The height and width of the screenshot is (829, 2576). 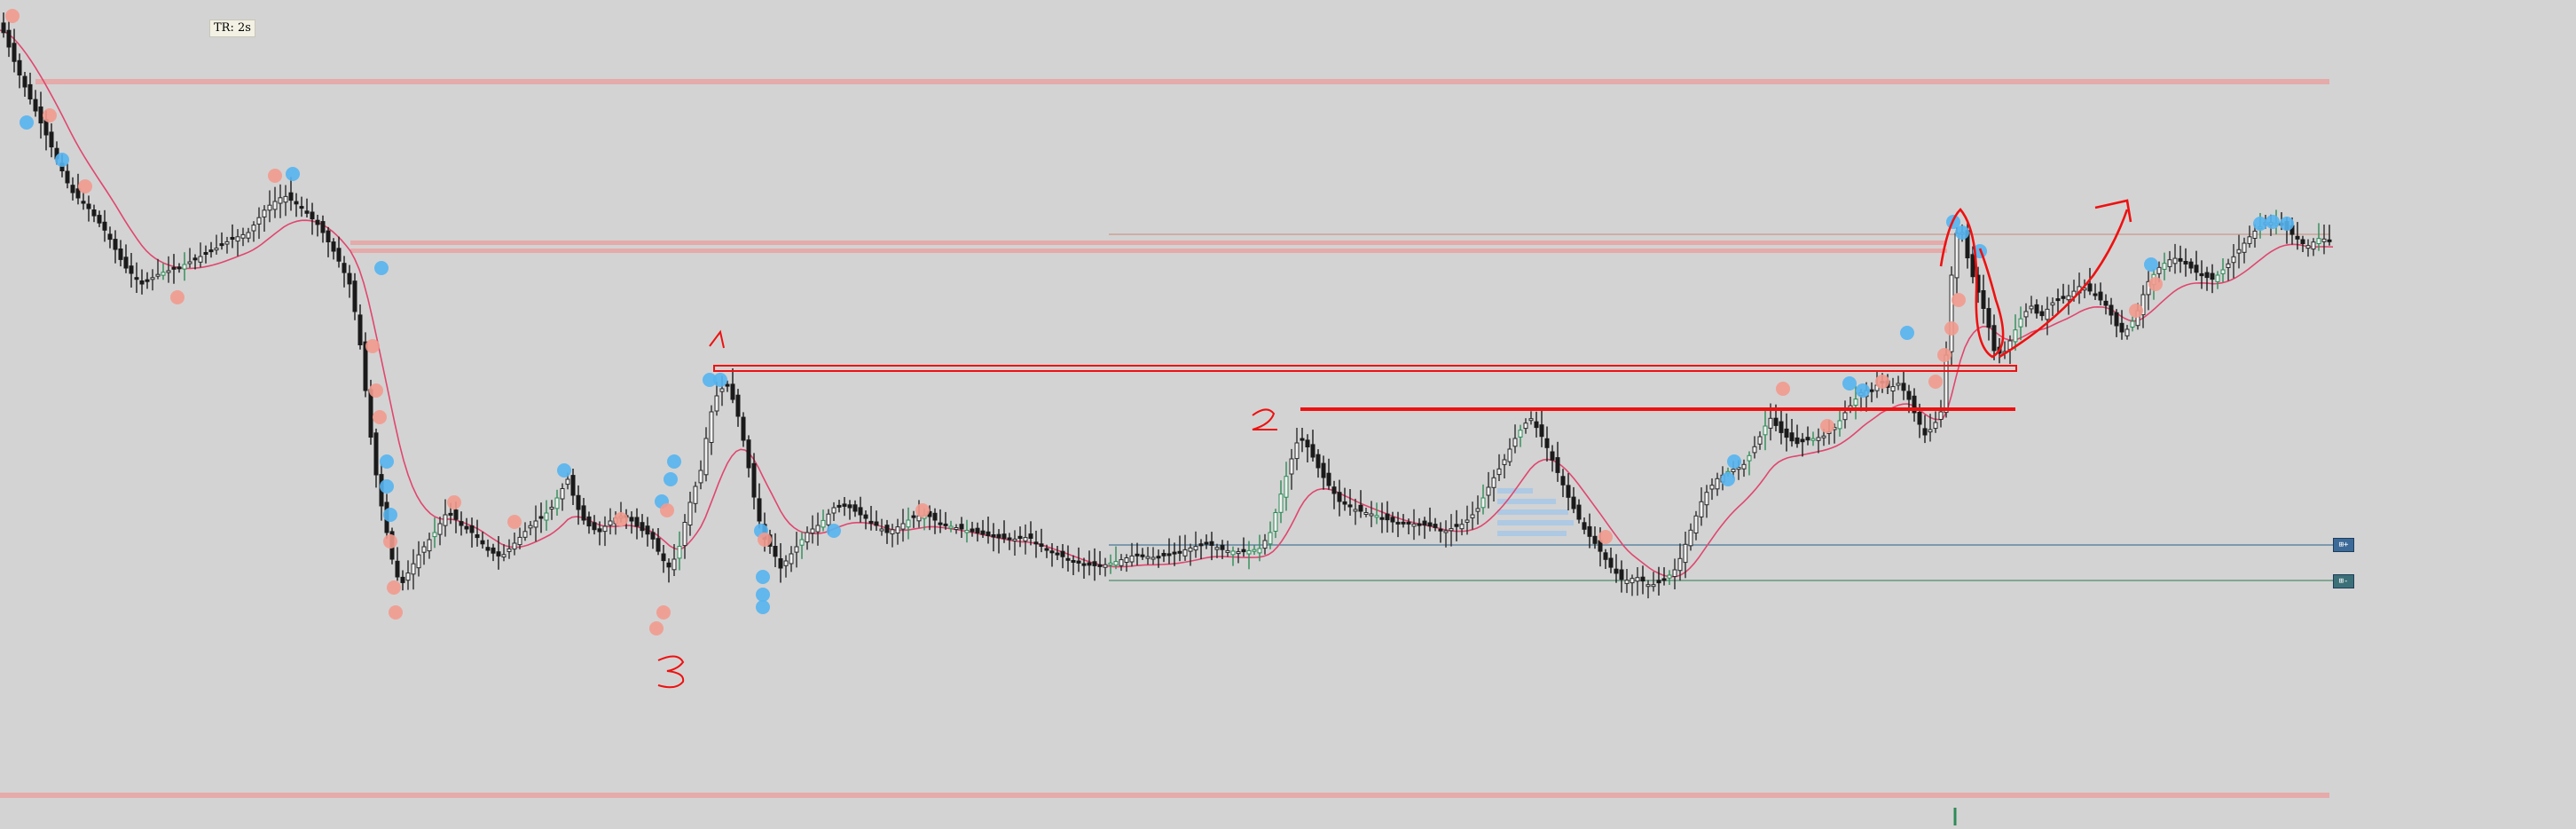 I want to click on volume-profile-bar, so click(x=1526, y=501).